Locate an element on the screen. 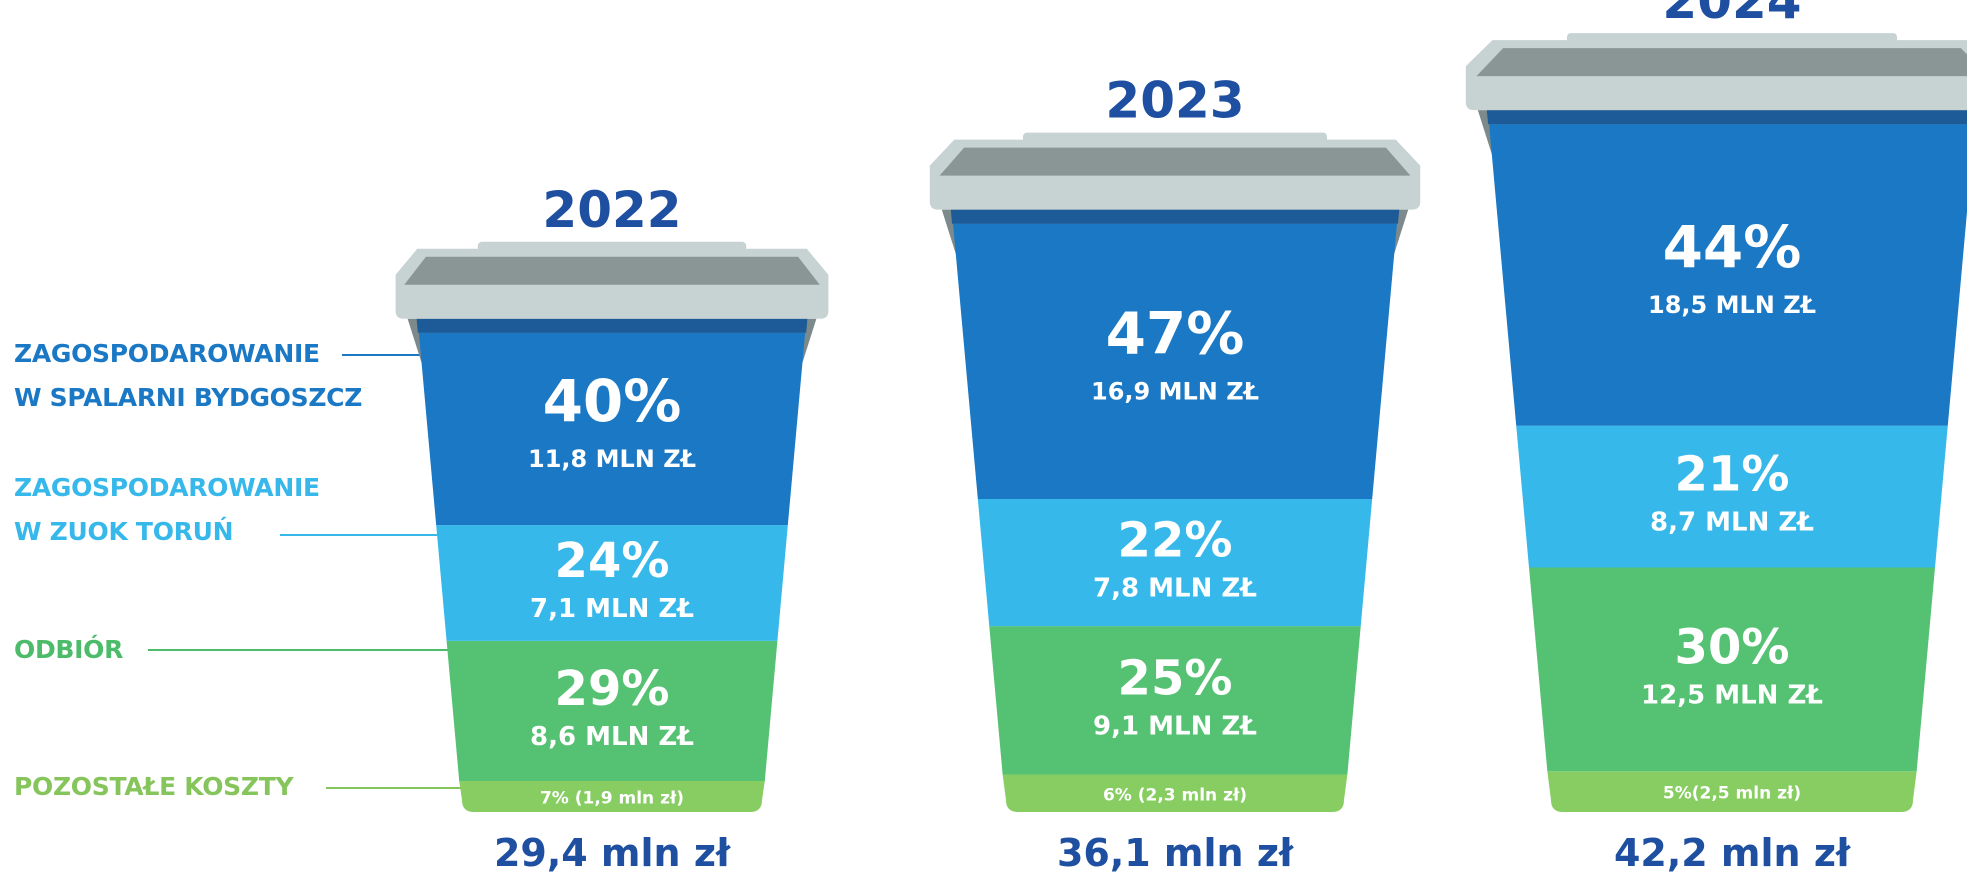 Image resolution: width=1967 pixels, height=879 pixels. segment-amount-collection-2022: 8,6 MLN ZŁ is located at coordinates (612, 737).